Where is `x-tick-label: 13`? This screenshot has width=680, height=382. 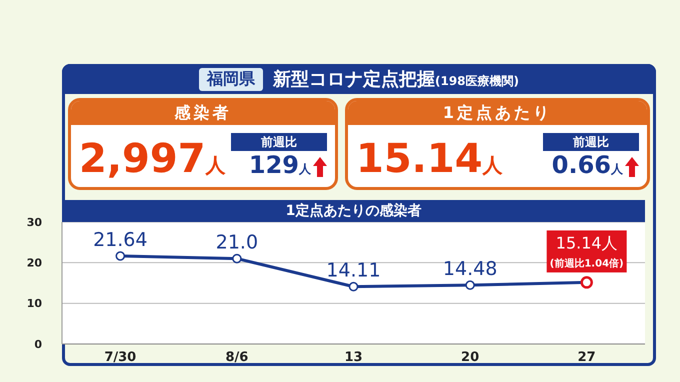
x-tick-label: 13 is located at coordinates (353, 358).